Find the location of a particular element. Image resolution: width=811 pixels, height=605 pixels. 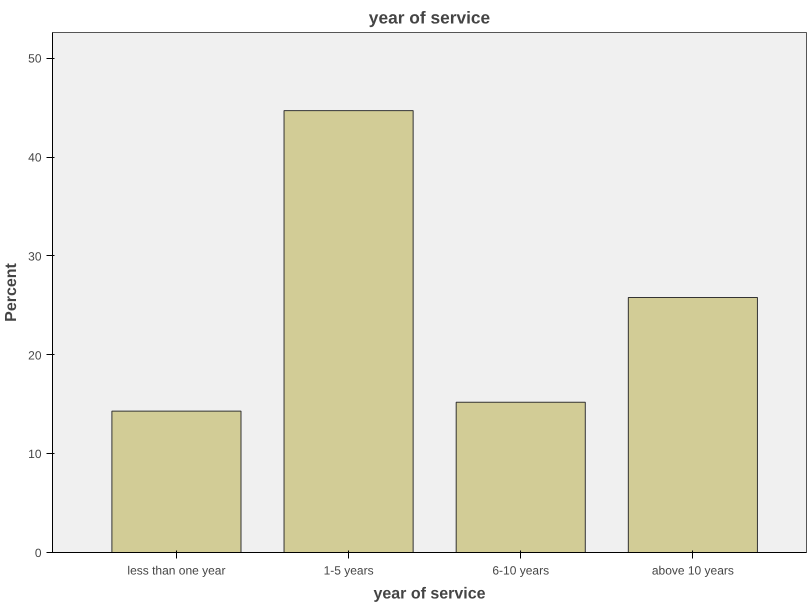

y-axis-title: Percent is located at coordinates (11, 292).